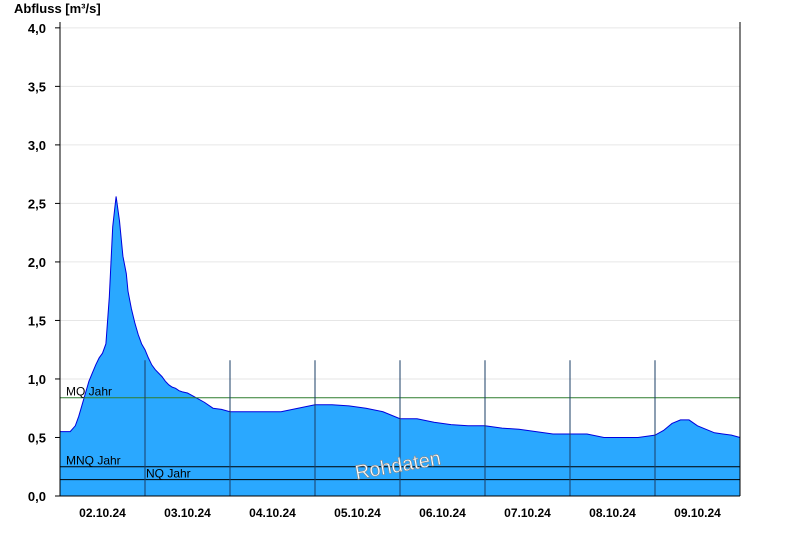 The height and width of the screenshot is (550, 800). What do you see at coordinates (697, 513) in the screenshot?
I see `x-tick-label: 09.10.24` at bounding box center [697, 513].